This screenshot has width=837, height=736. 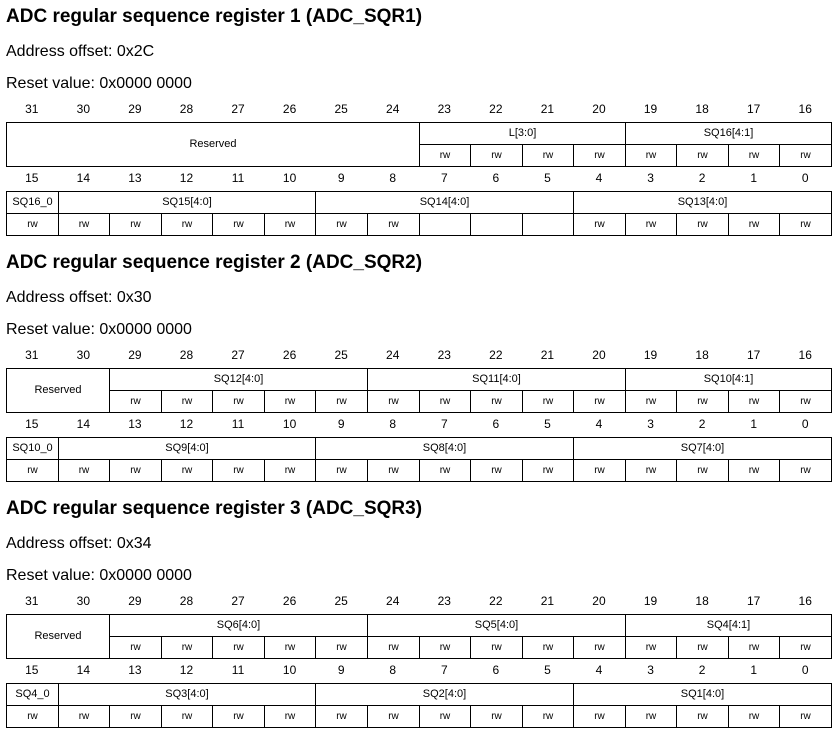 What do you see at coordinates (187, 202) in the screenshot?
I see `bit-field-label: SQ15[4:0]` at bounding box center [187, 202].